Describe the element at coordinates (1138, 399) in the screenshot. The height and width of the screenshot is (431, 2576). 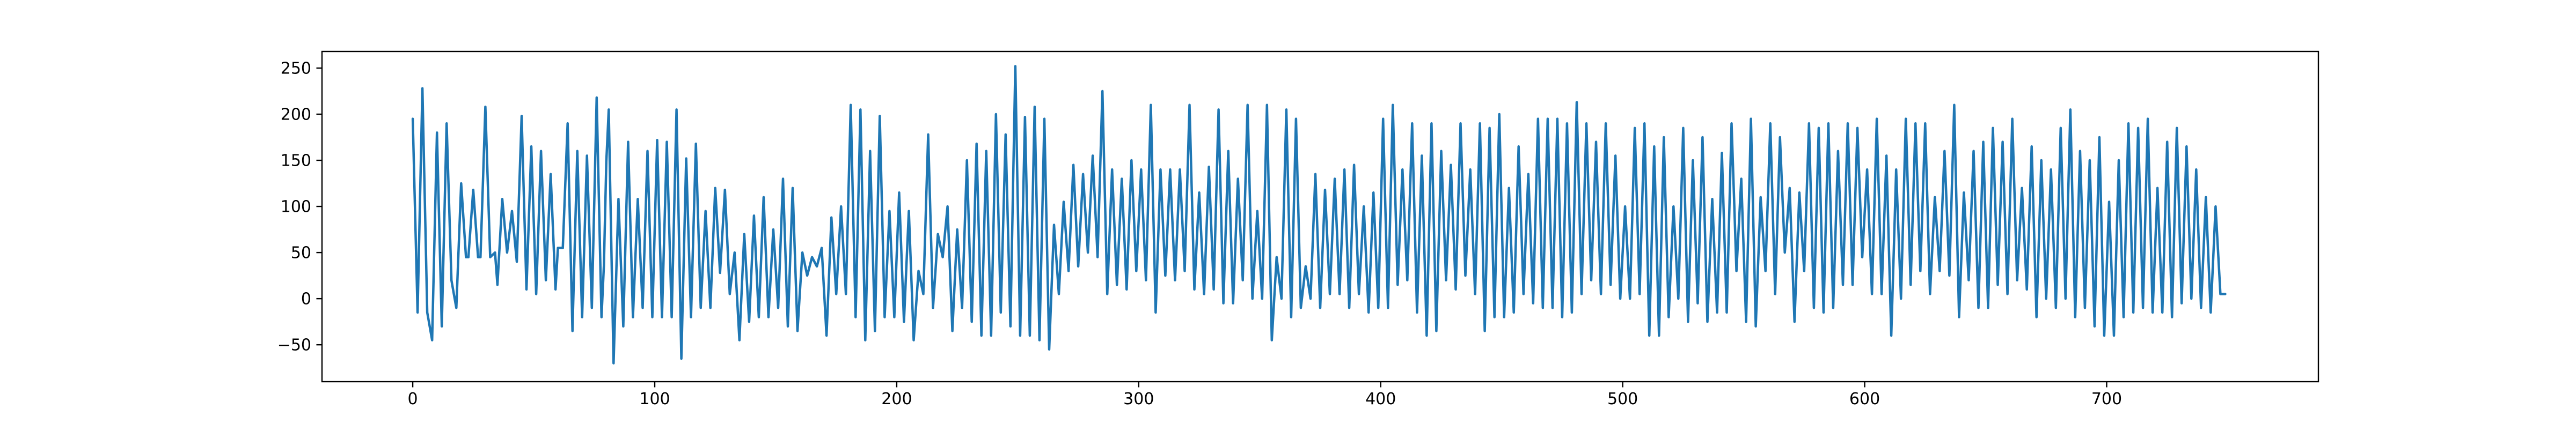
I see `x-tick-label: 300` at that location.